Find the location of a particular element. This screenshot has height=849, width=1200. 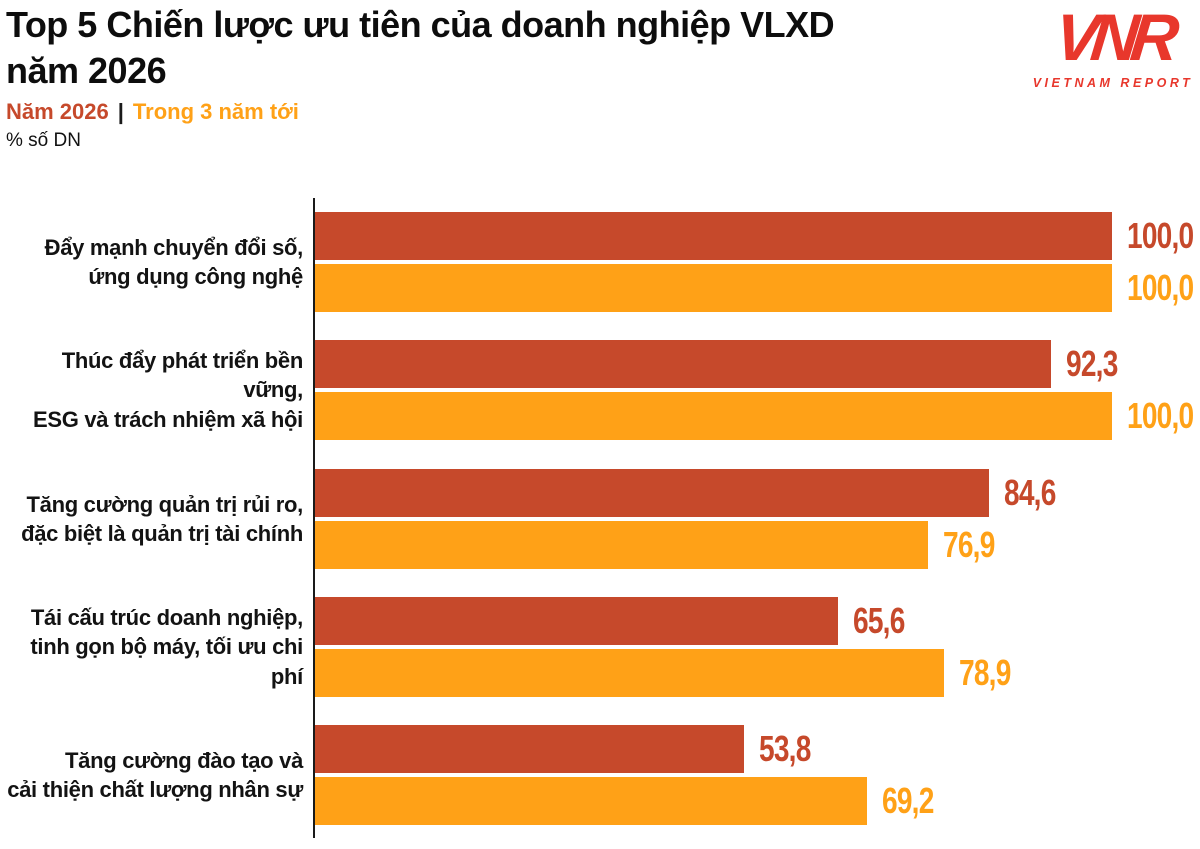

category-label-line2: ESG và trách nhiệm xã hội is located at coordinates (167, 419).